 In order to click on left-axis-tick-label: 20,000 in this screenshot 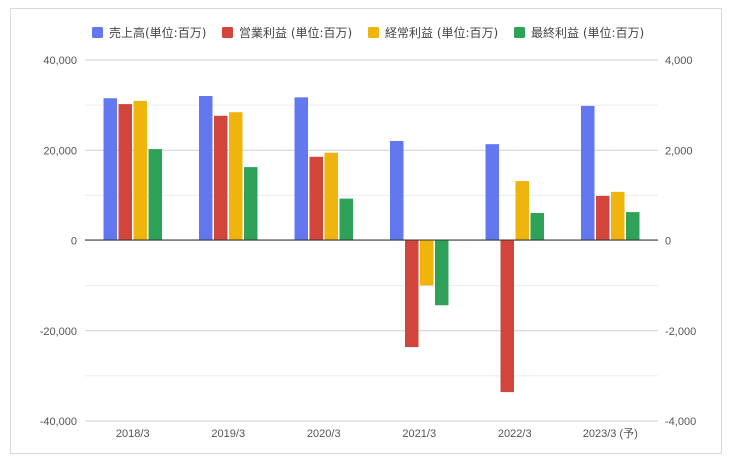, I will do `click(60, 151)`.